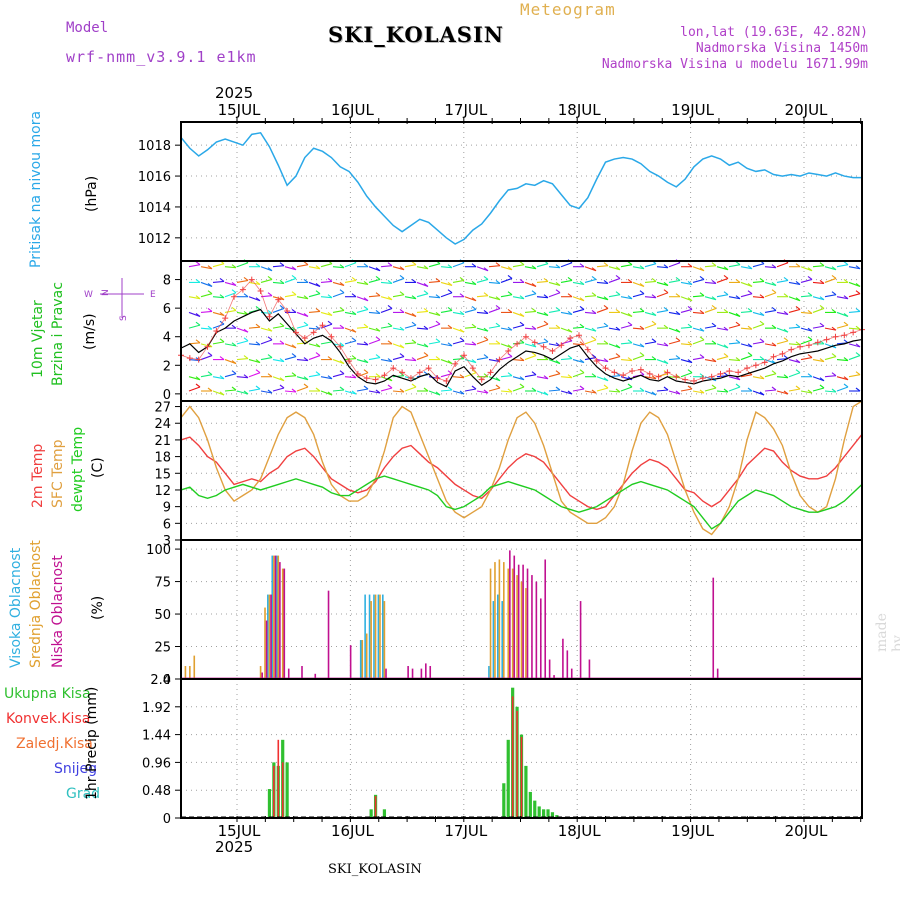 This screenshot has width=900, height=900. Describe the element at coordinates (167, 524) in the screenshot. I see `temp-tick-label: 6` at that location.